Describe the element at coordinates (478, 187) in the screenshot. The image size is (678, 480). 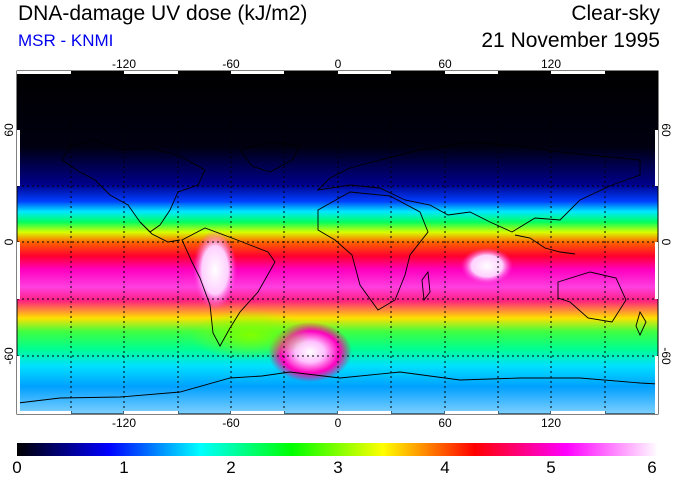
I see `coastline-eurasia` at that location.